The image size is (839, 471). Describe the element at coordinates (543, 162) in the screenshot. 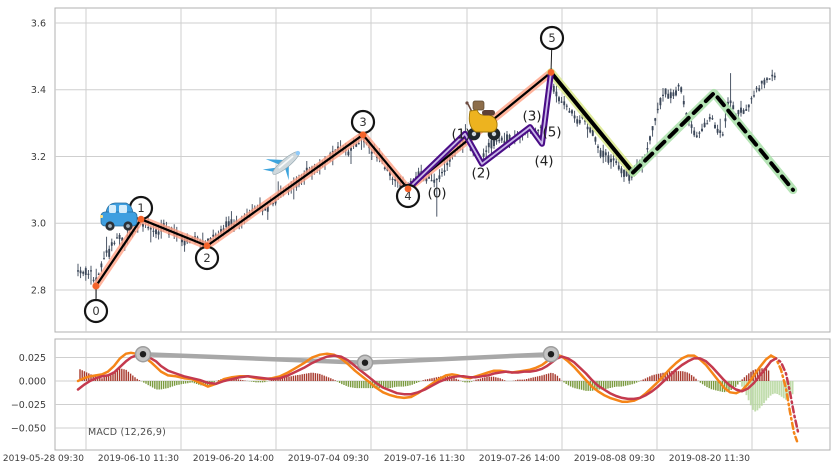

I see `subwave-label: (4)` at that location.